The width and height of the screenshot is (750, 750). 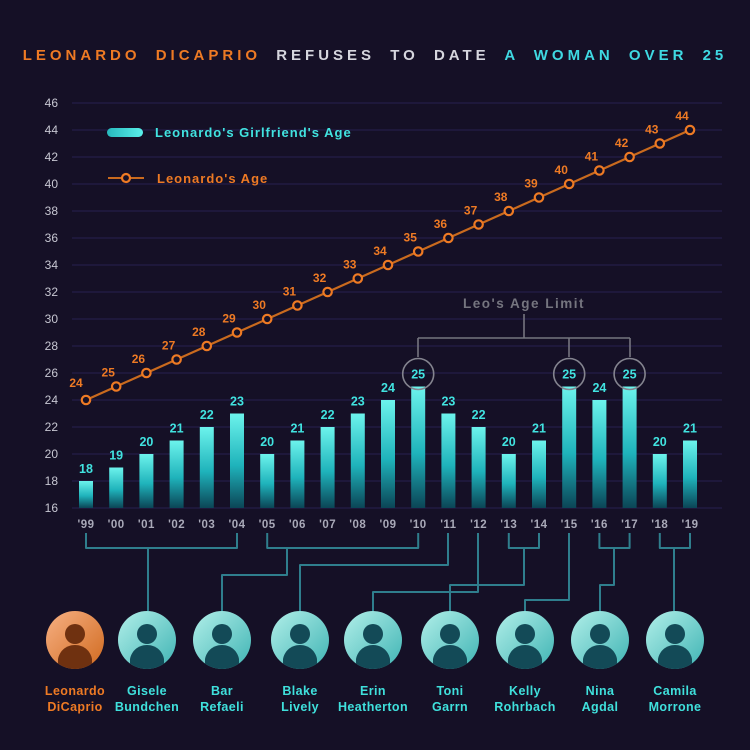 I want to click on leo-age-value-label: 27, so click(x=169, y=346).